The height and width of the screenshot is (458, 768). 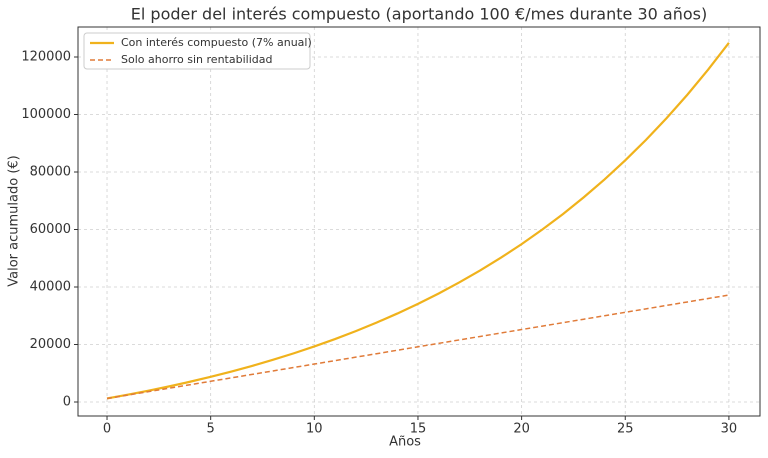 What do you see at coordinates (50, 229) in the screenshot?
I see `y-tick-label: 60000` at bounding box center [50, 229].